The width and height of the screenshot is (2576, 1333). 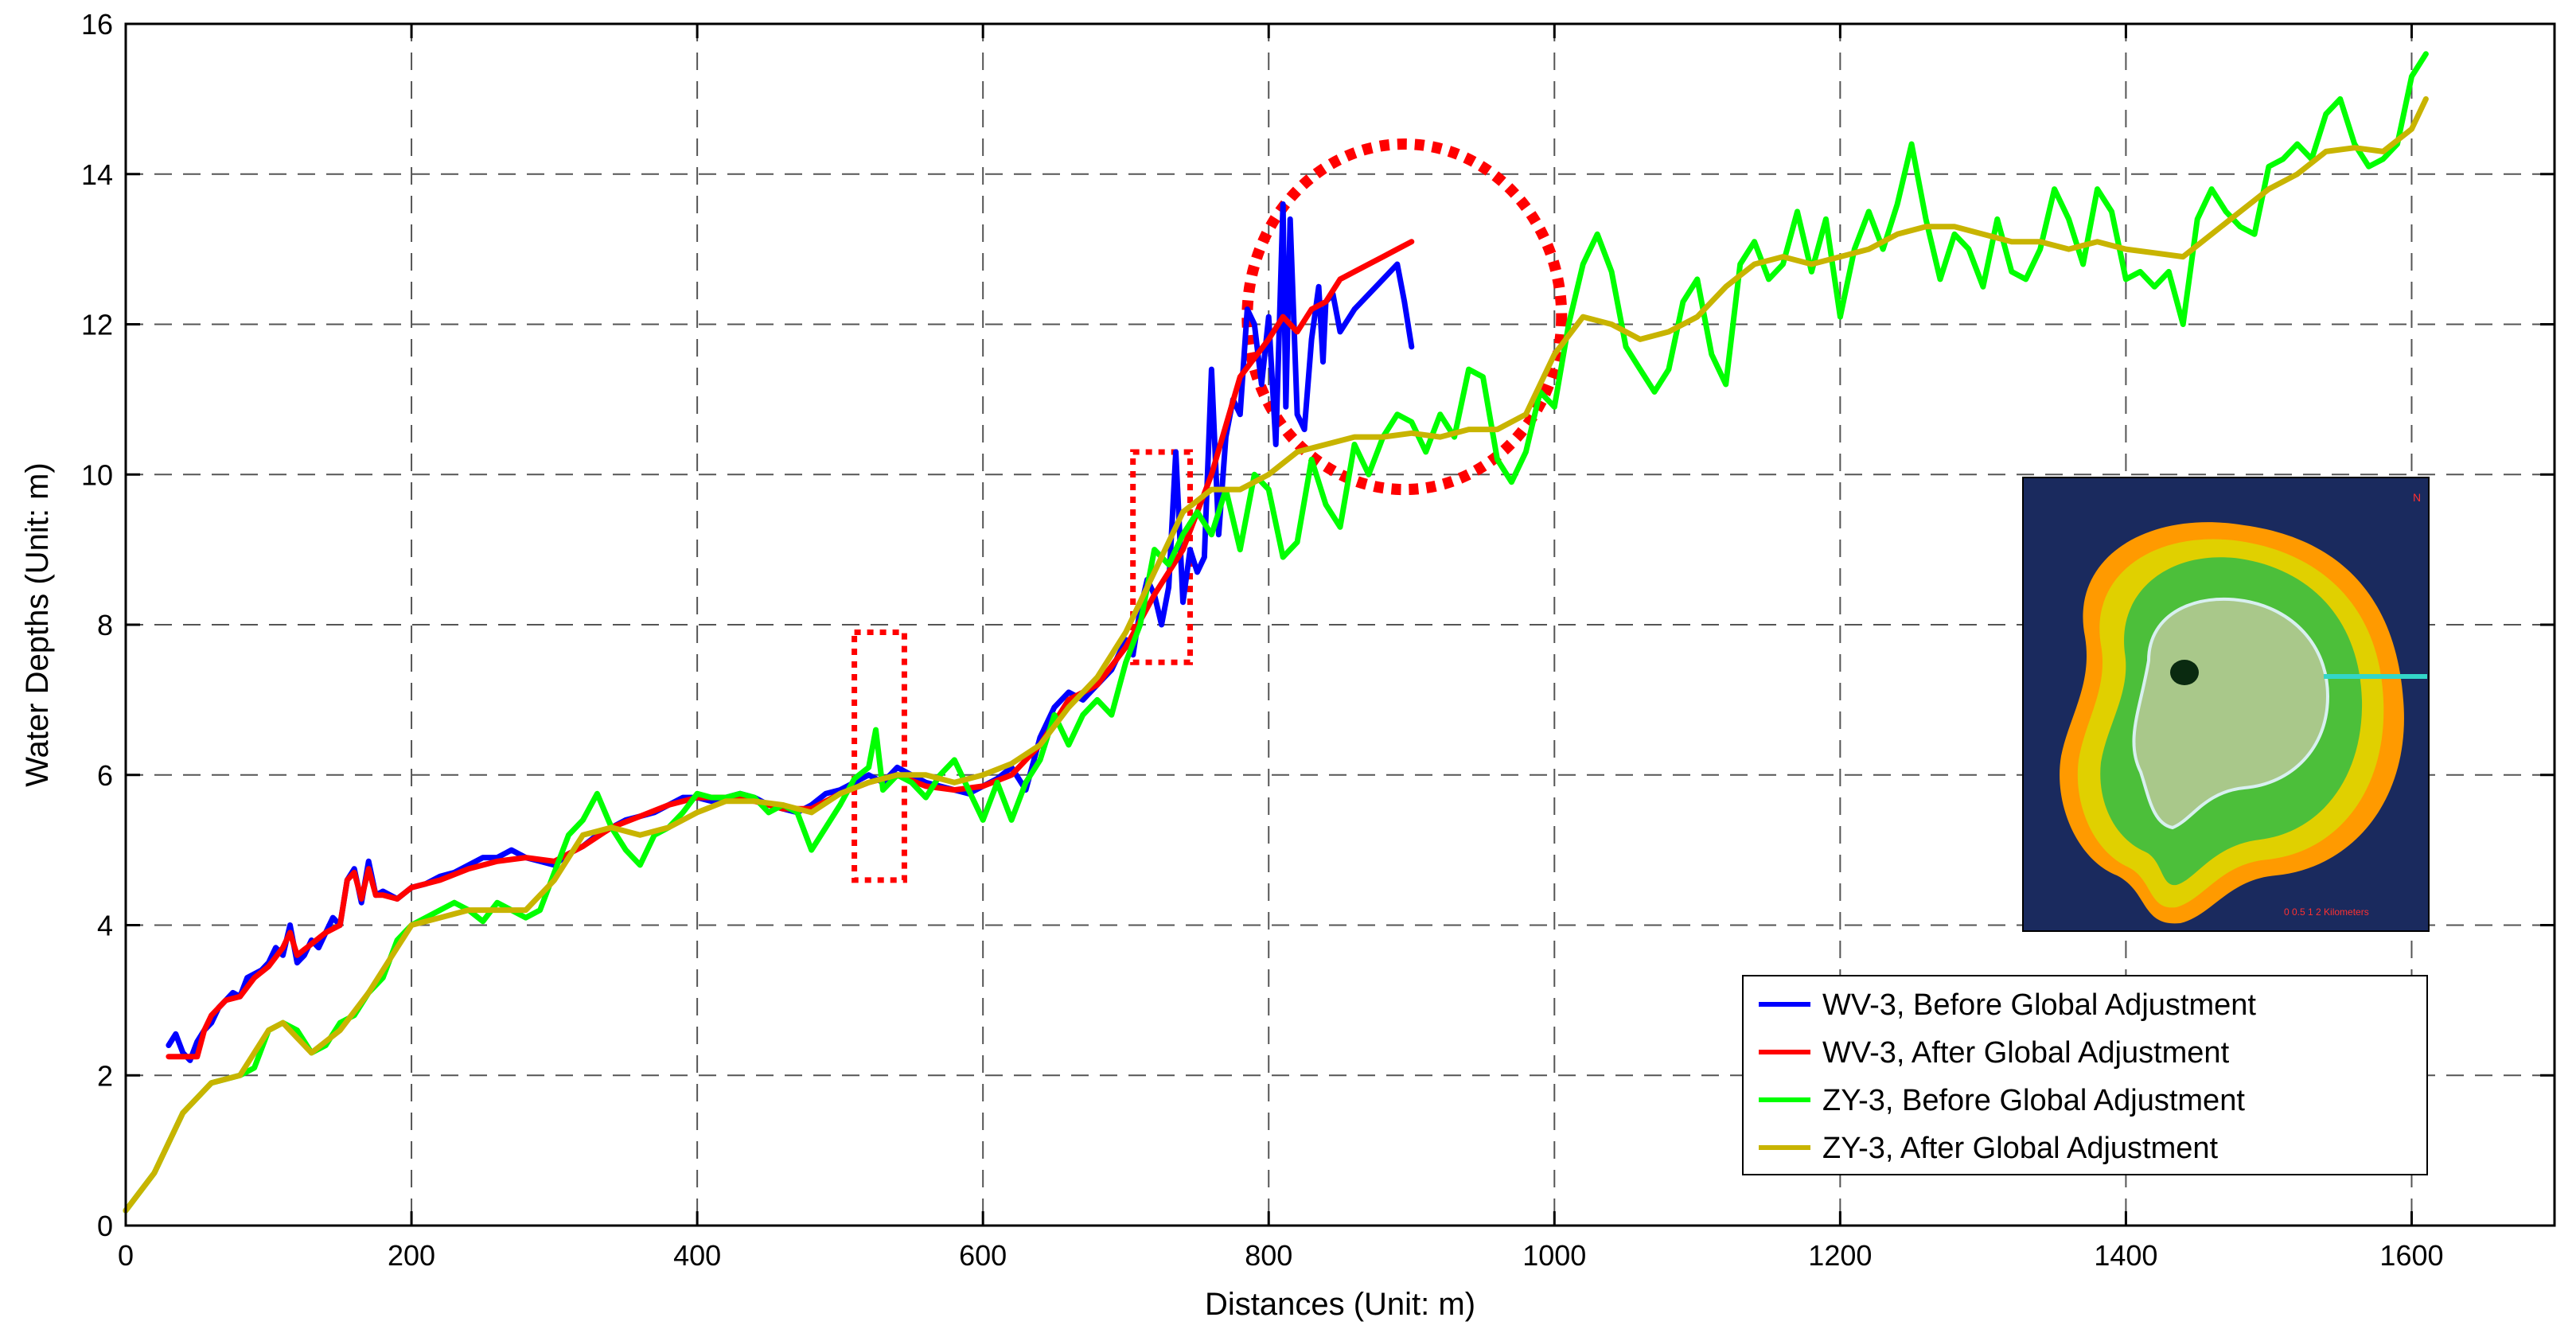 What do you see at coordinates (105, 775) in the screenshot?
I see `y-tick-label: 6` at bounding box center [105, 775].